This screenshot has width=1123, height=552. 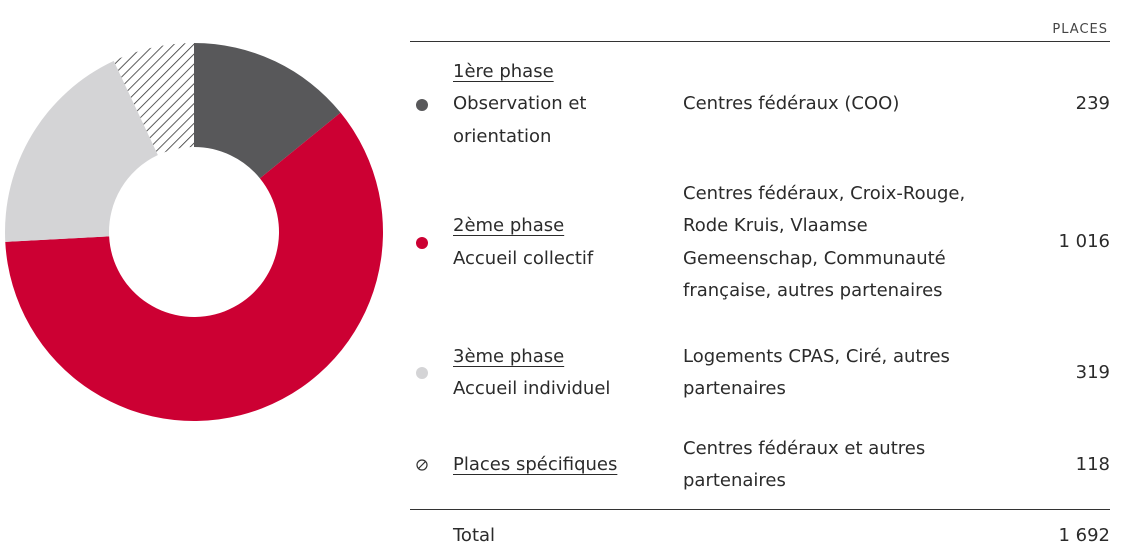 I want to click on total-row: Total 1 692, so click(x=760, y=536).